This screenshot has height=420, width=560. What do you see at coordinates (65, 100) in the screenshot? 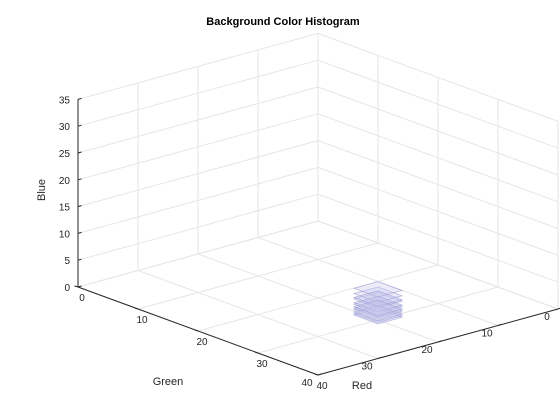
I see `z-tick-label: 35` at bounding box center [65, 100].